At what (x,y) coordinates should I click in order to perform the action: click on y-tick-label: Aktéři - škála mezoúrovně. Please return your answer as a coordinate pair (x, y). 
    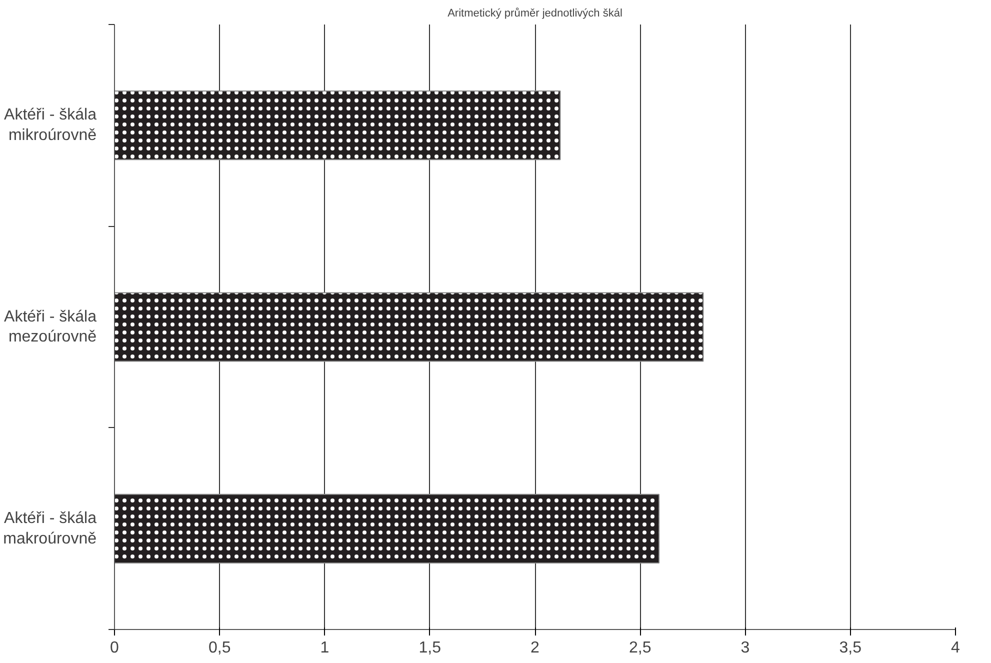
    Looking at the image, I should click on (50, 327).